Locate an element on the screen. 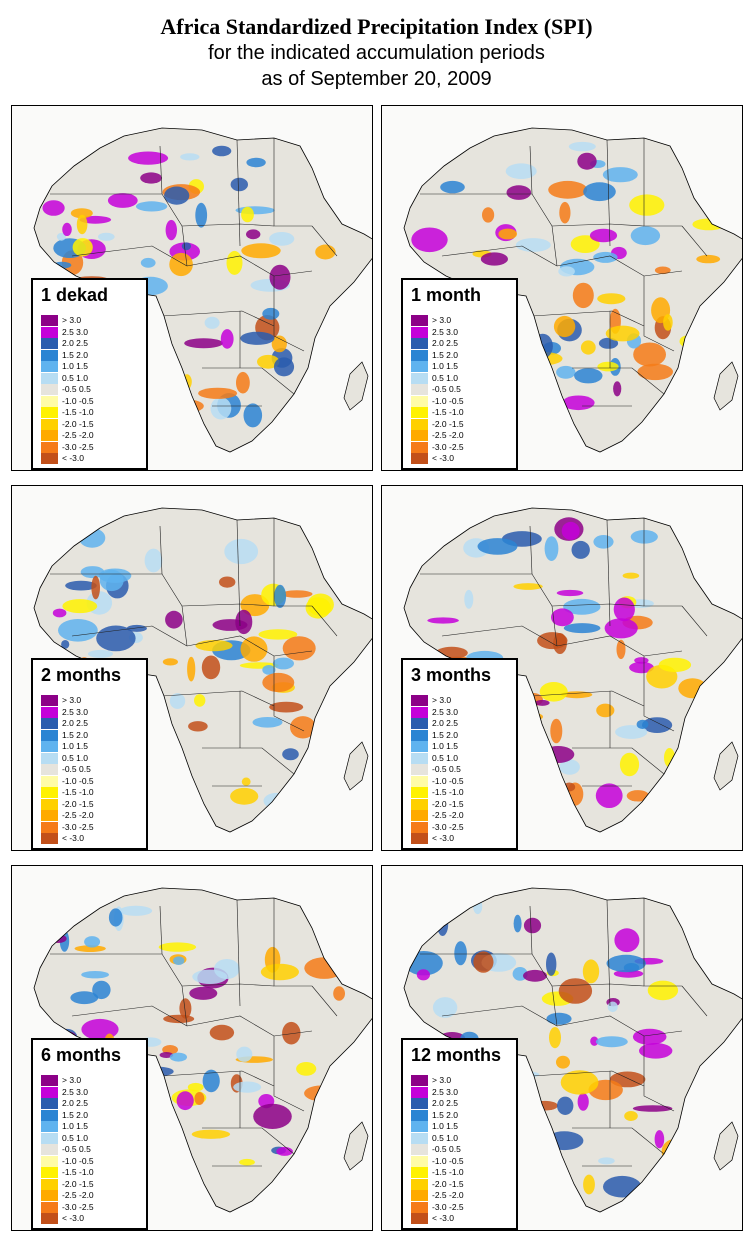 Image resolution: width=753 pixels, height=1247 pixels. africa-map is located at coordinates (572, 290).